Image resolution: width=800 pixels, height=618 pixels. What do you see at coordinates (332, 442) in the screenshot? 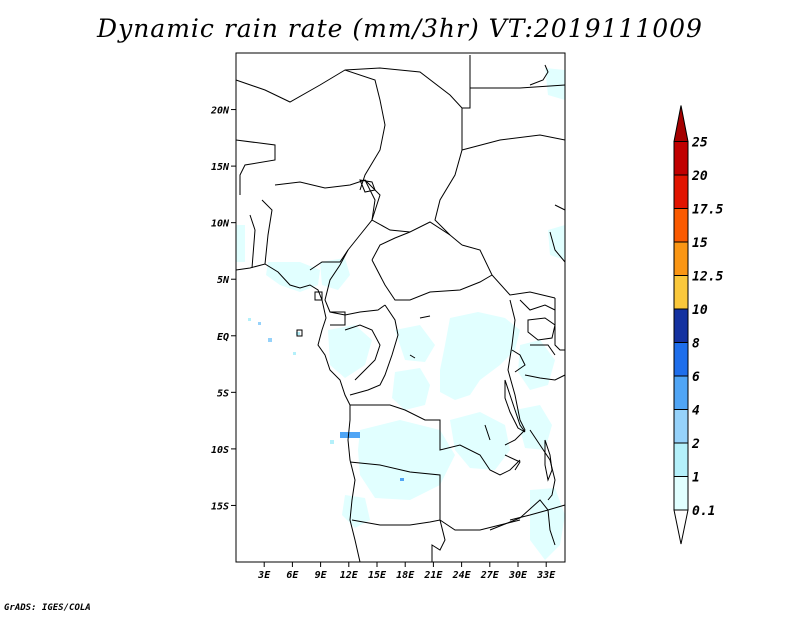
I see `rain-spot-congo` at bounding box center [332, 442].